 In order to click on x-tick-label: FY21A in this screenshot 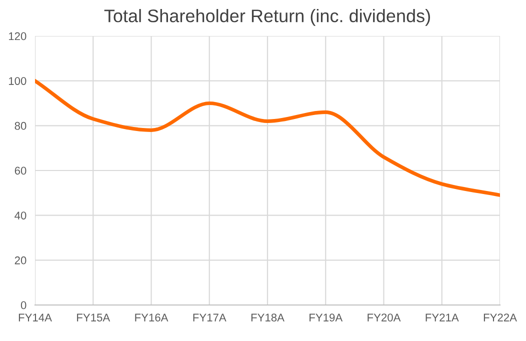, I will do `click(442, 318)`.